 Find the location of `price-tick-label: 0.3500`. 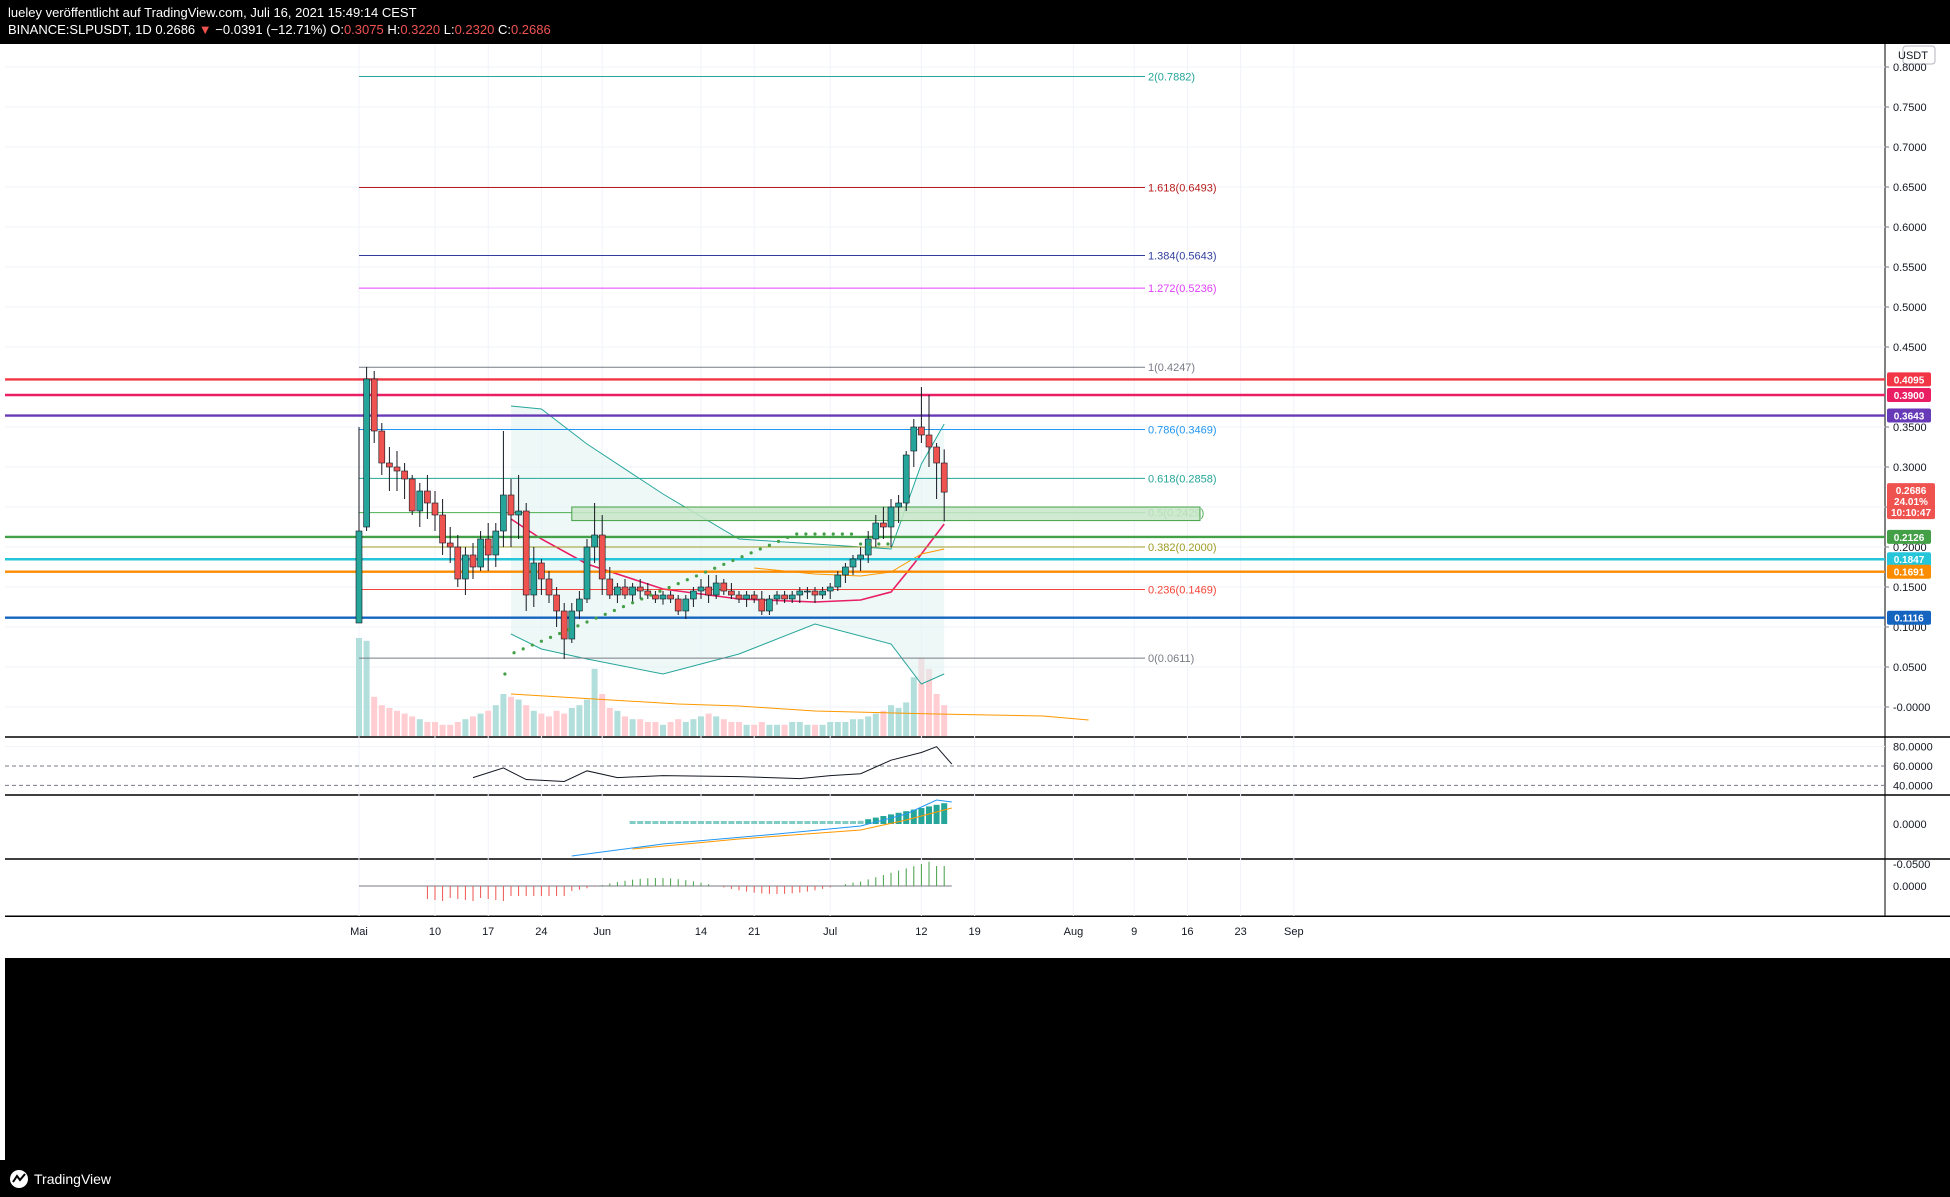

price-tick-label: 0.3500 is located at coordinates (1910, 428).